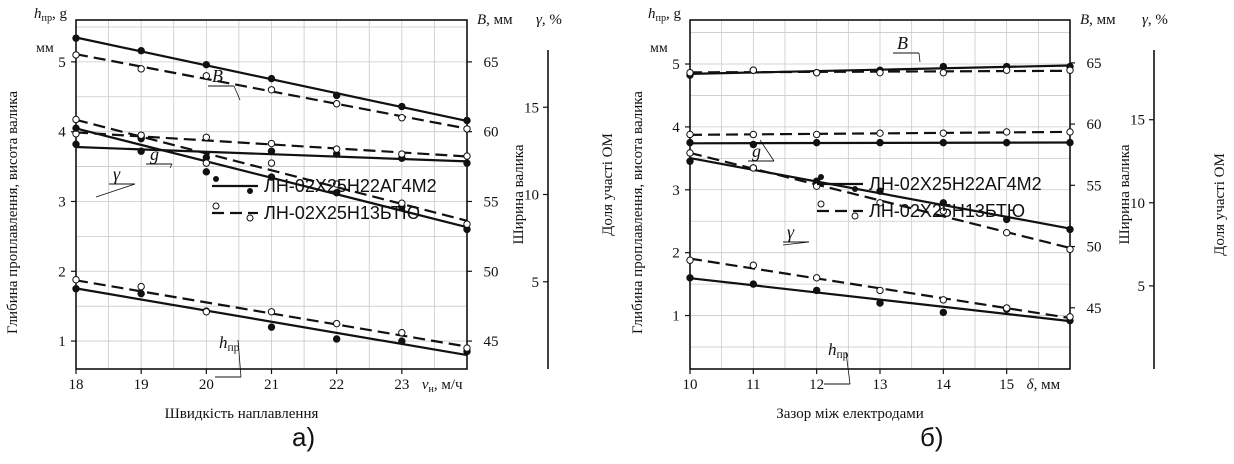 This screenshot has height=464, width=1234. Describe the element at coordinates (919, 57) in the screenshot. I see `p2-curve-label-leader` at that location.